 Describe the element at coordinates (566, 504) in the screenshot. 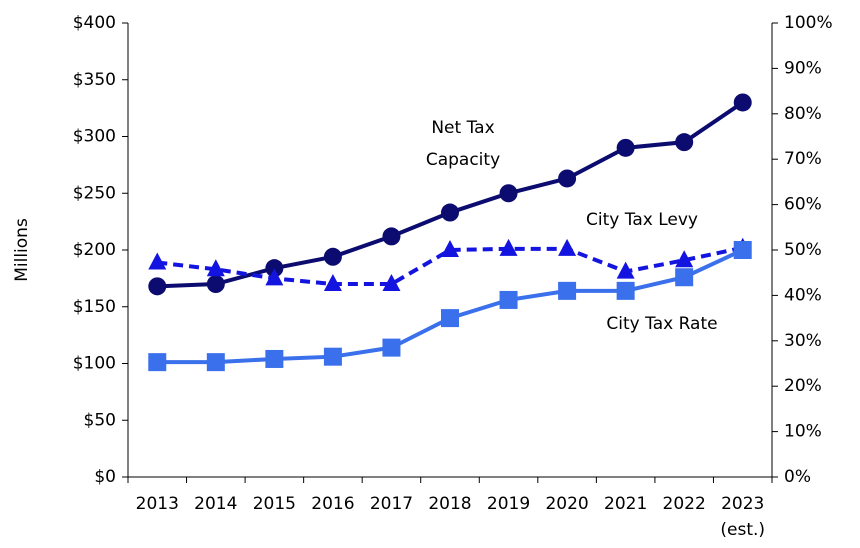

I see `x-tick-label: 2020` at that location.